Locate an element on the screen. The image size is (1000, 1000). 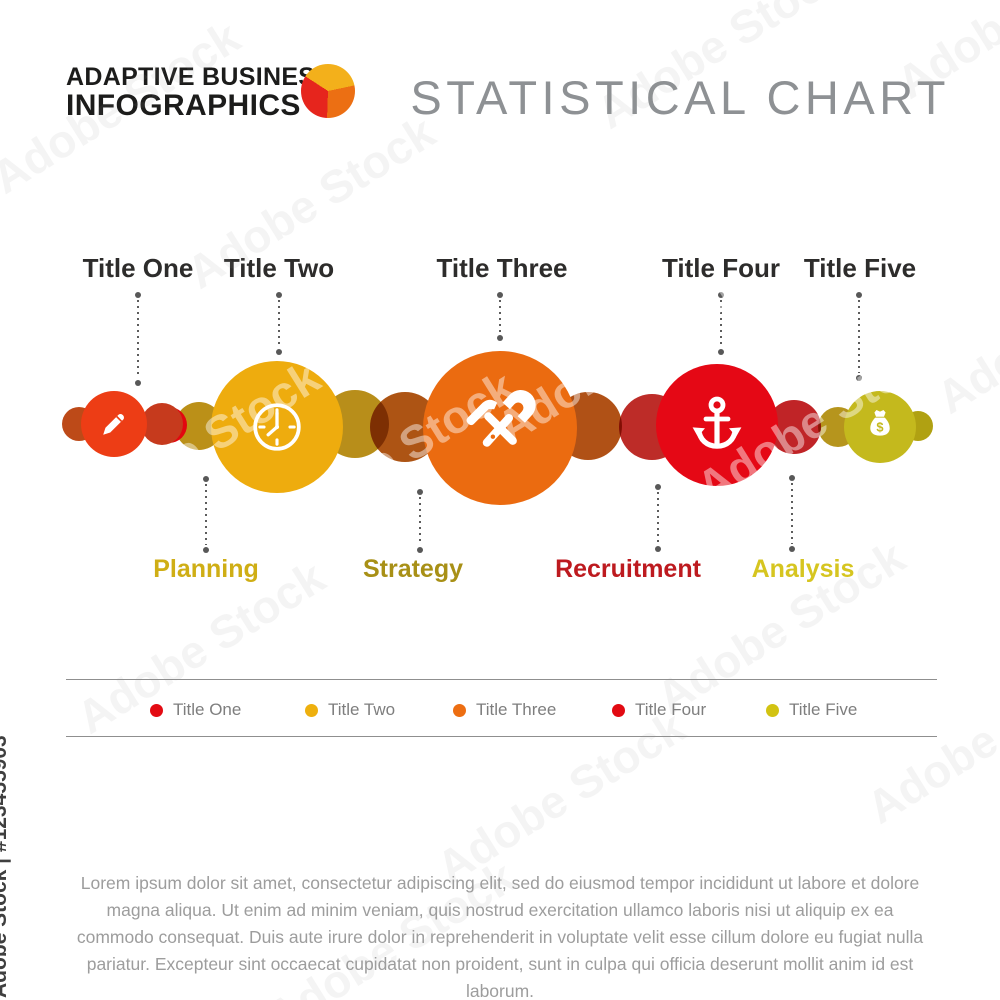
brand-name: ADAPTIVE BUSINESS INFOGRAPHICS is located at coordinates (199, 92).